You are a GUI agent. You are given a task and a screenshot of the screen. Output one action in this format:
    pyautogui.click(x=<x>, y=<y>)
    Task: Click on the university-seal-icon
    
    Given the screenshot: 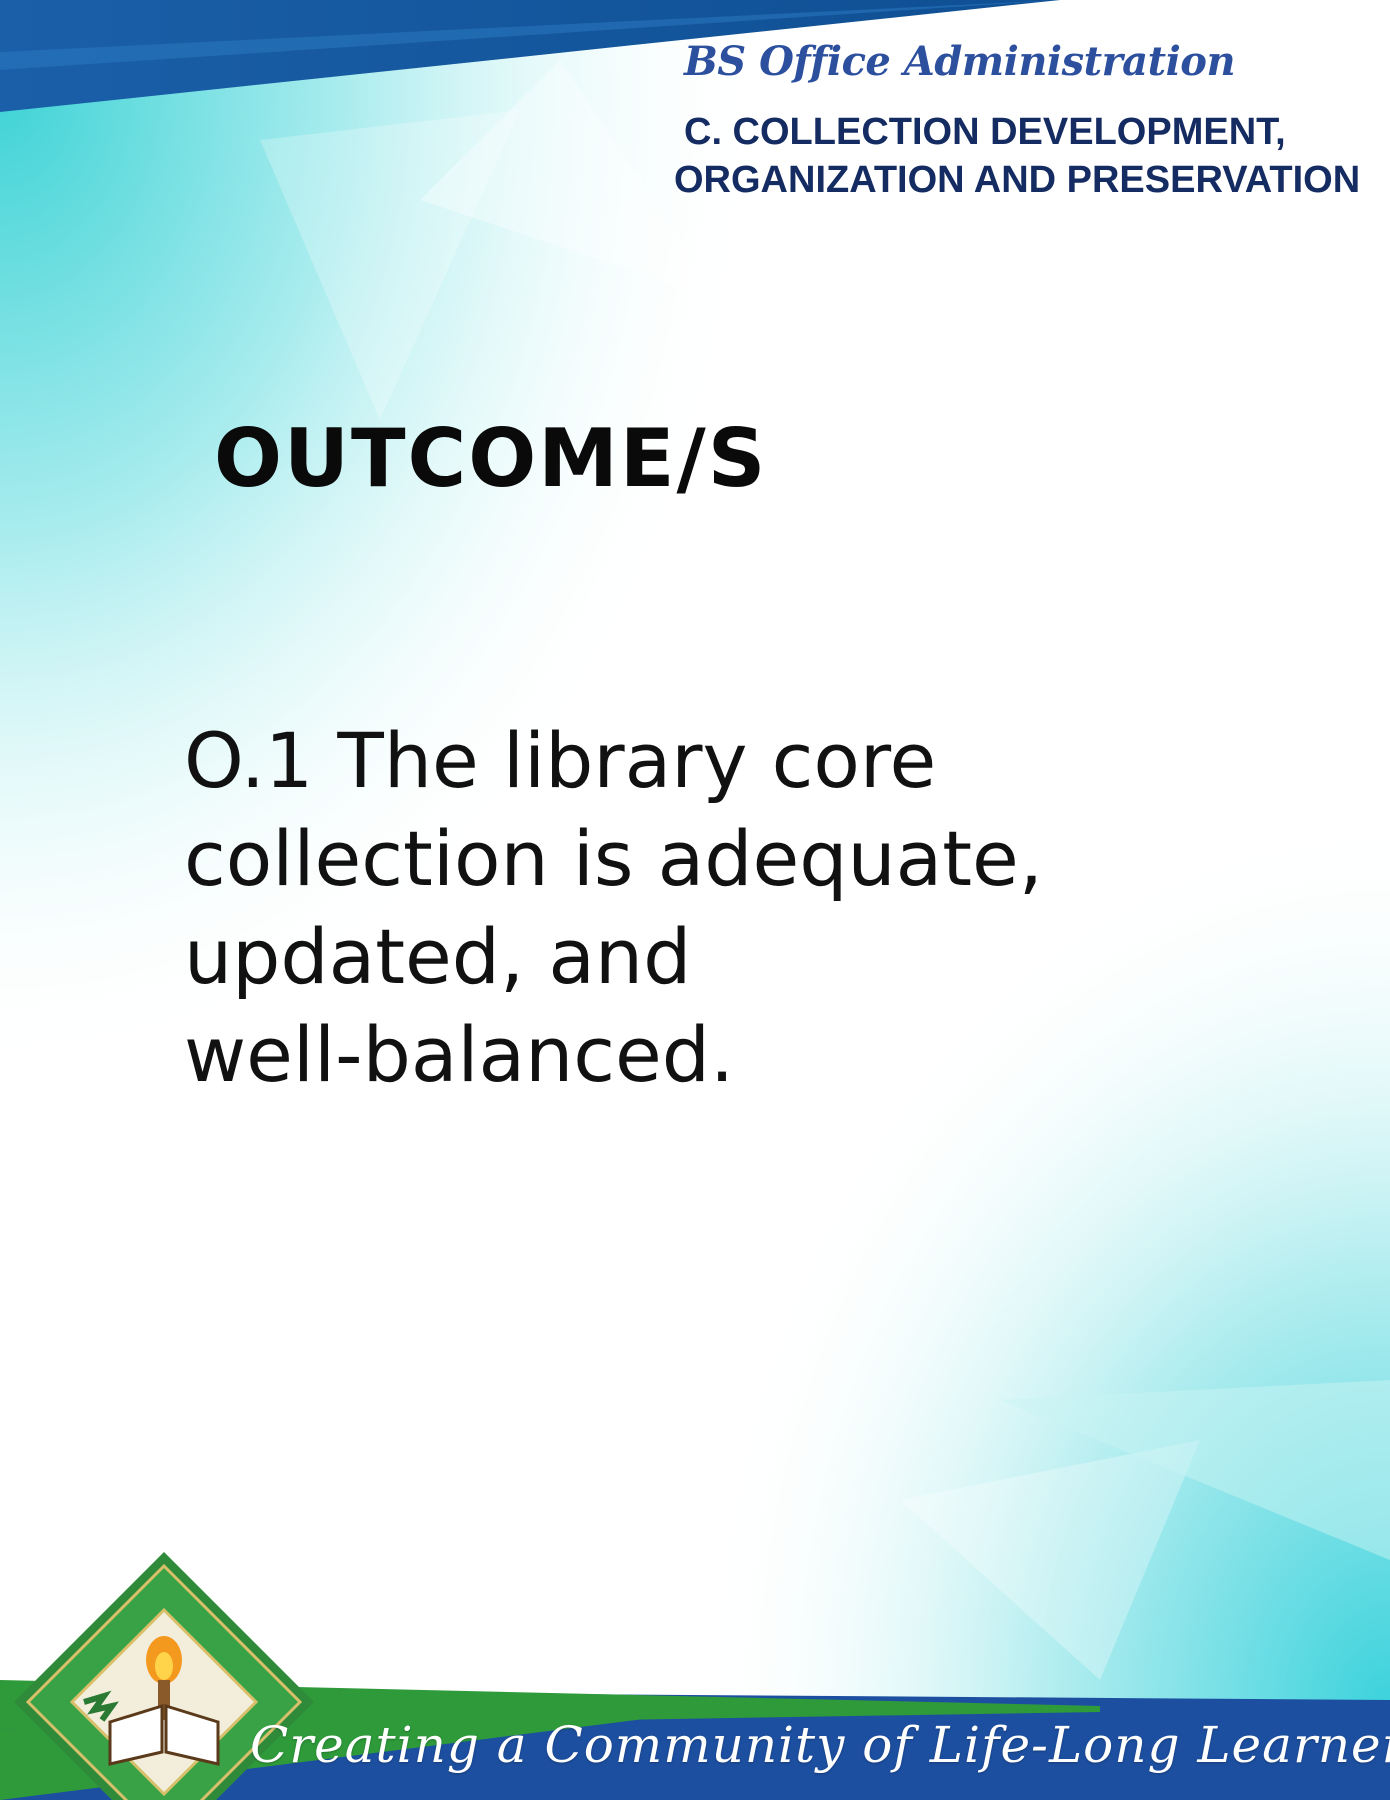 What is the action you would take?
    pyautogui.click(x=164, y=1676)
    